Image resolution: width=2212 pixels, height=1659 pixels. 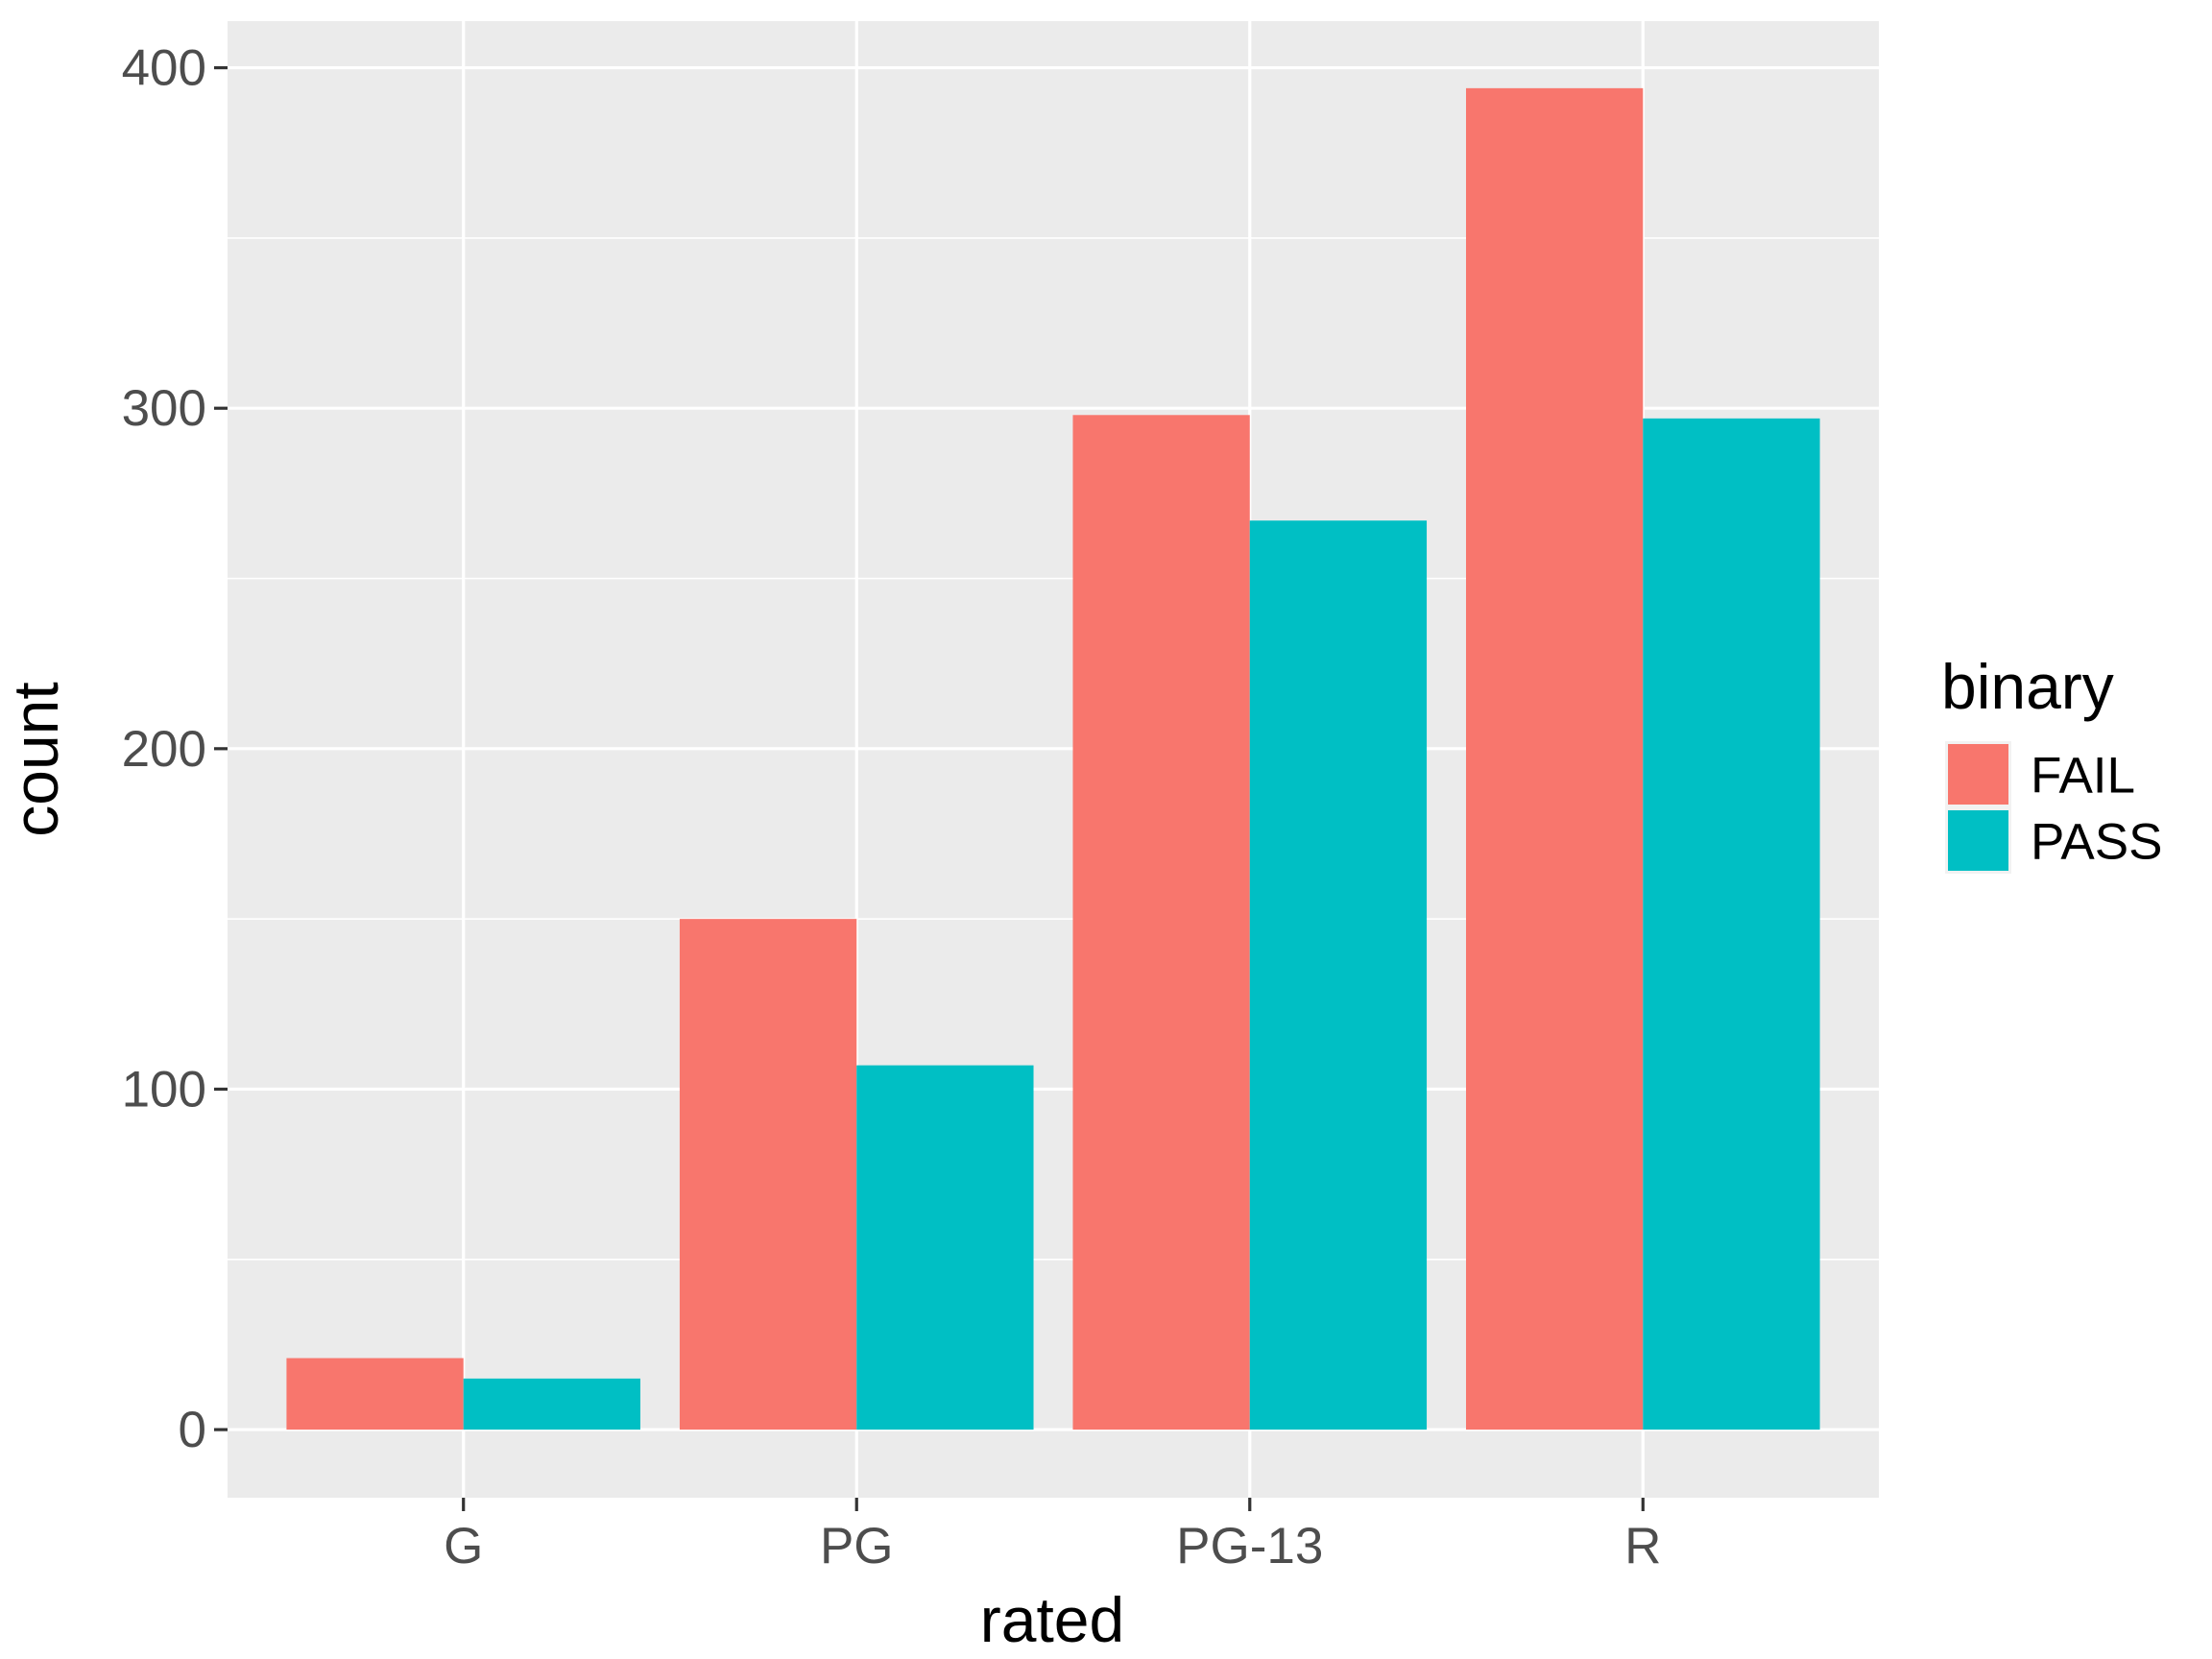 I want to click on y-axis: 0 100 200 300 400, so click(x=175, y=749).